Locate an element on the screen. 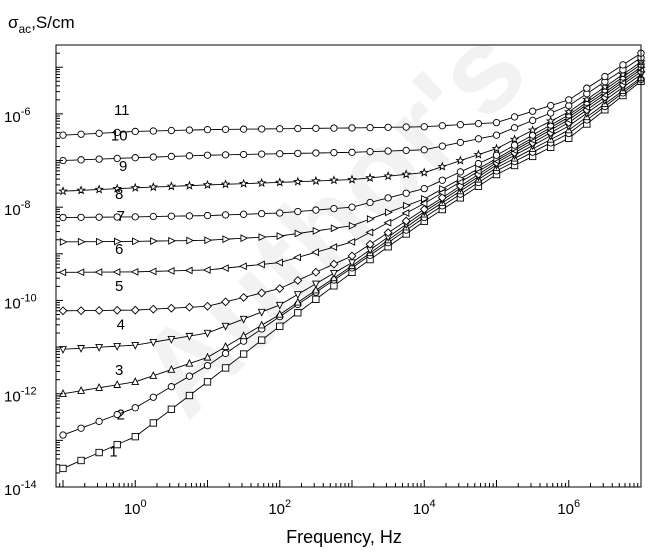 Image resolution: width=648 pixels, height=552 pixels. curve-label: 1 is located at coordinates (113, 452).